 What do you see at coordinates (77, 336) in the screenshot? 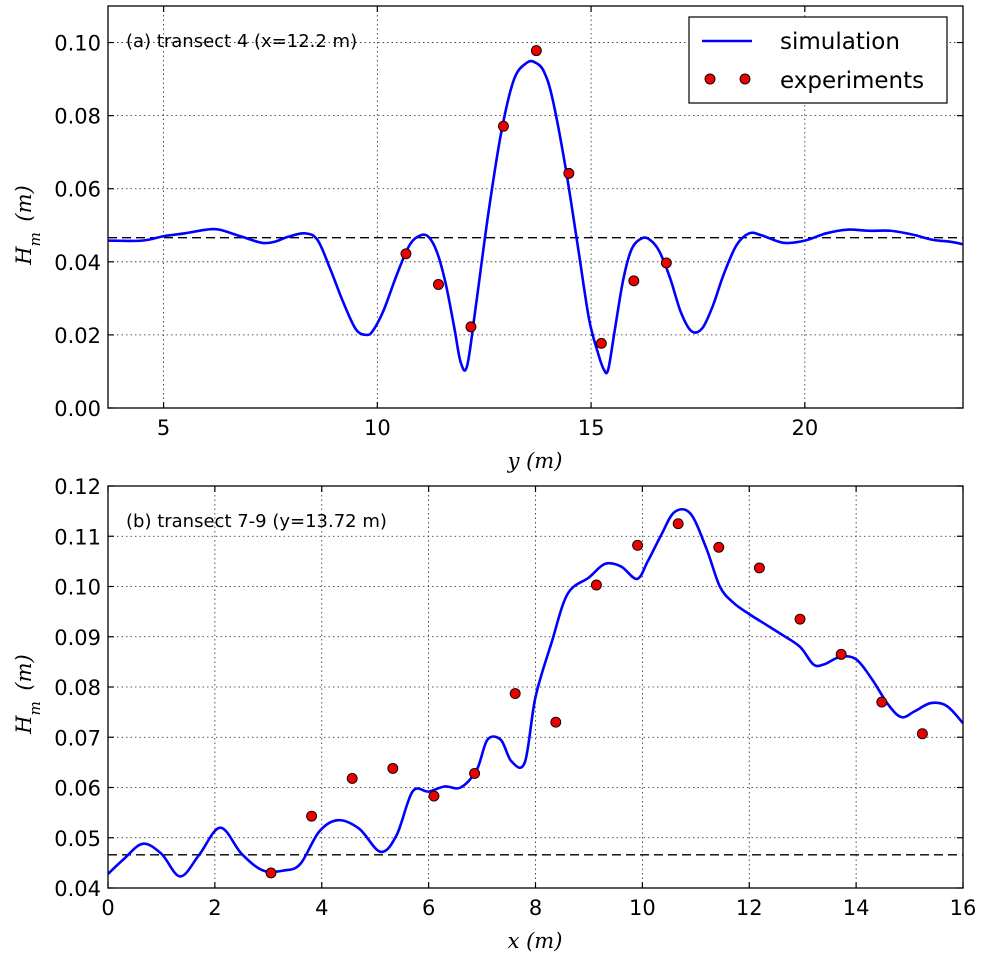
I see `y-tick-label: 0.02` at bounding box center [77, 336].